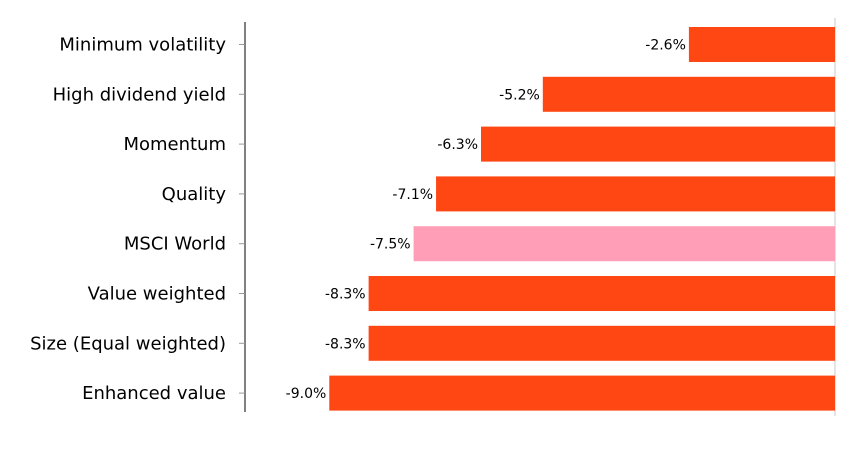 Image resolution: width=860 pixels, height=460 pixels. Describe the element at coordinates (175, 244) in the screenshot. I see `category-label: MSCI World` at that location.